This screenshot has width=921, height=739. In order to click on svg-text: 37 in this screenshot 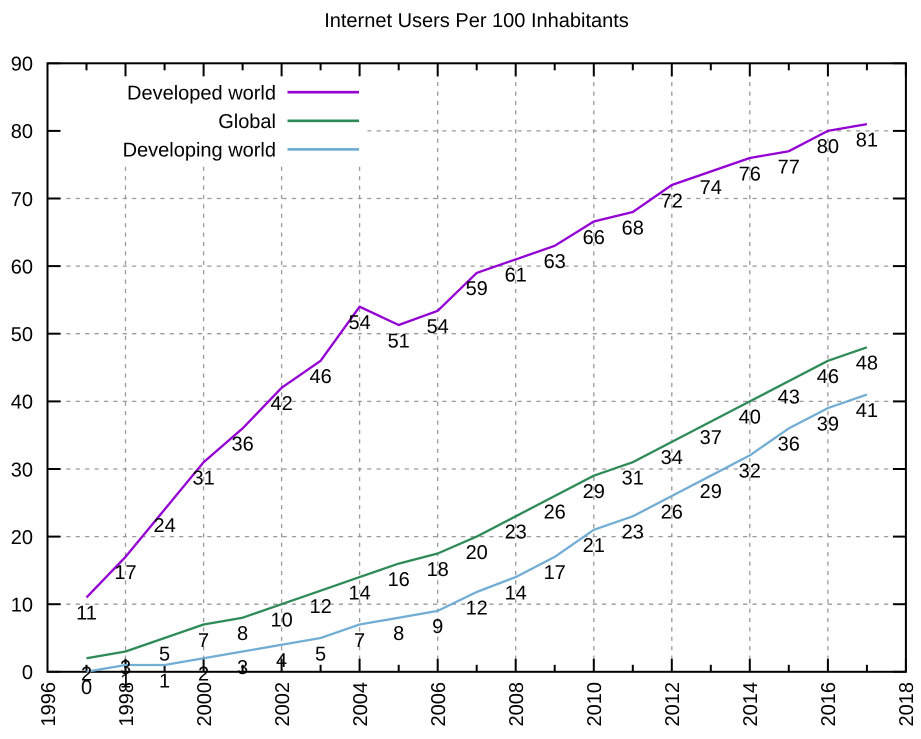, I will do `click(711, 438)`.